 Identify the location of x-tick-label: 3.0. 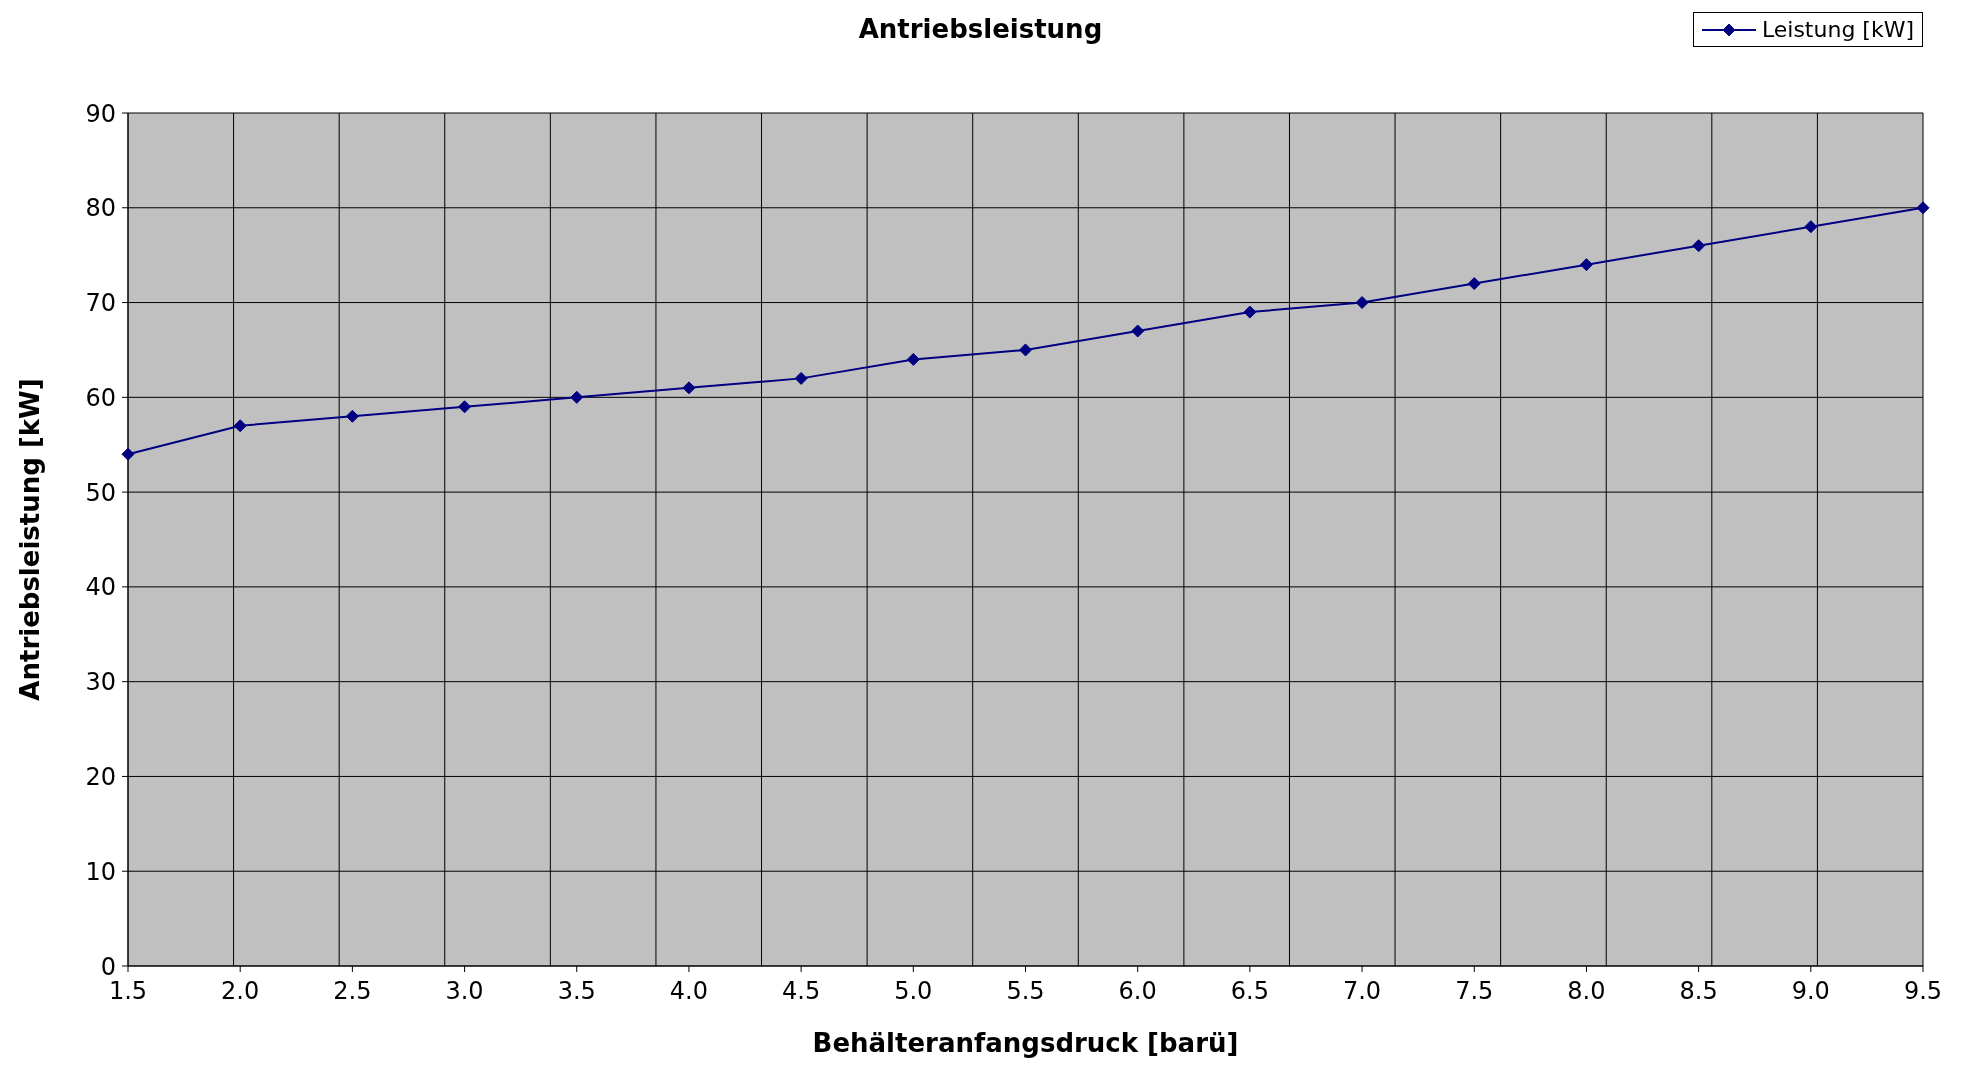
(464, 991).